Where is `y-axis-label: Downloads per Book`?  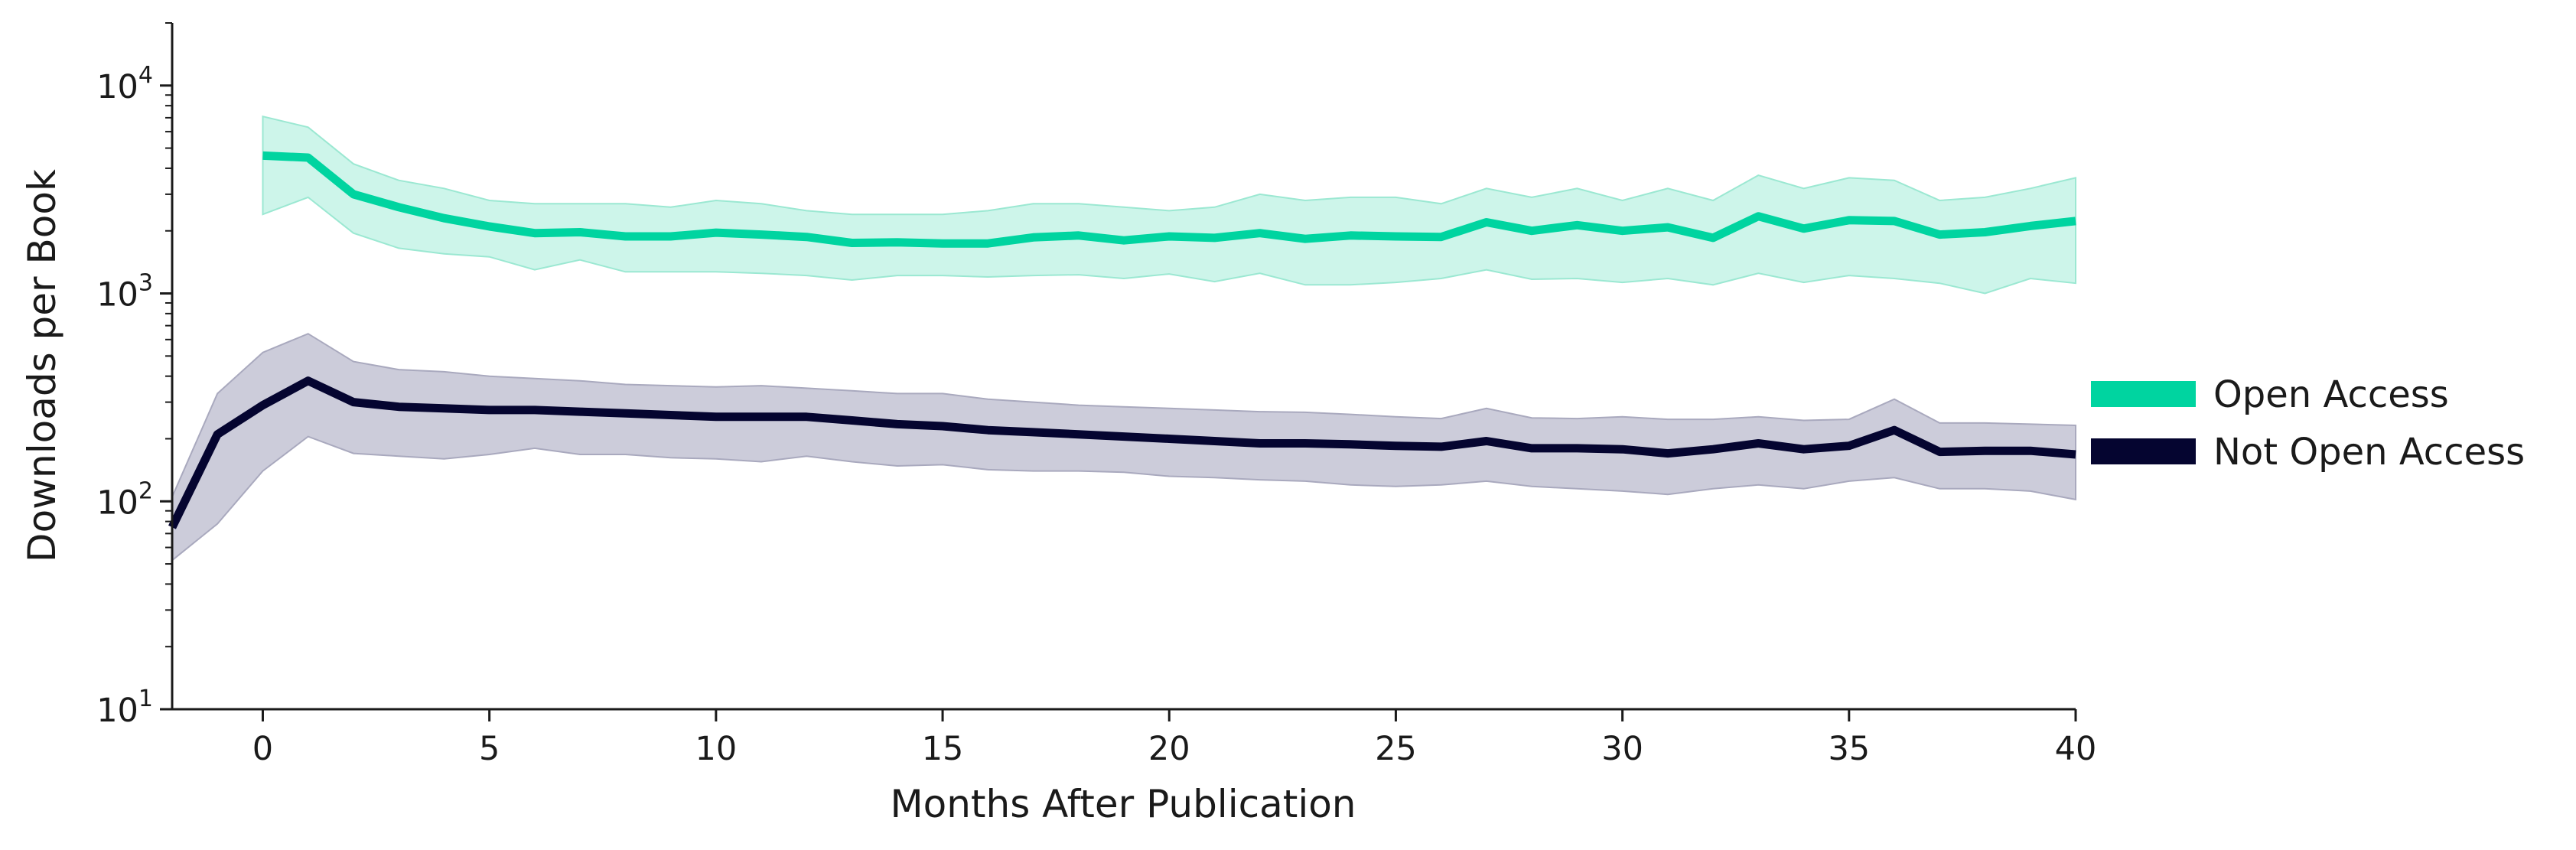
y-axis-label: Downloads per Book is located at coordinates (42, 365).